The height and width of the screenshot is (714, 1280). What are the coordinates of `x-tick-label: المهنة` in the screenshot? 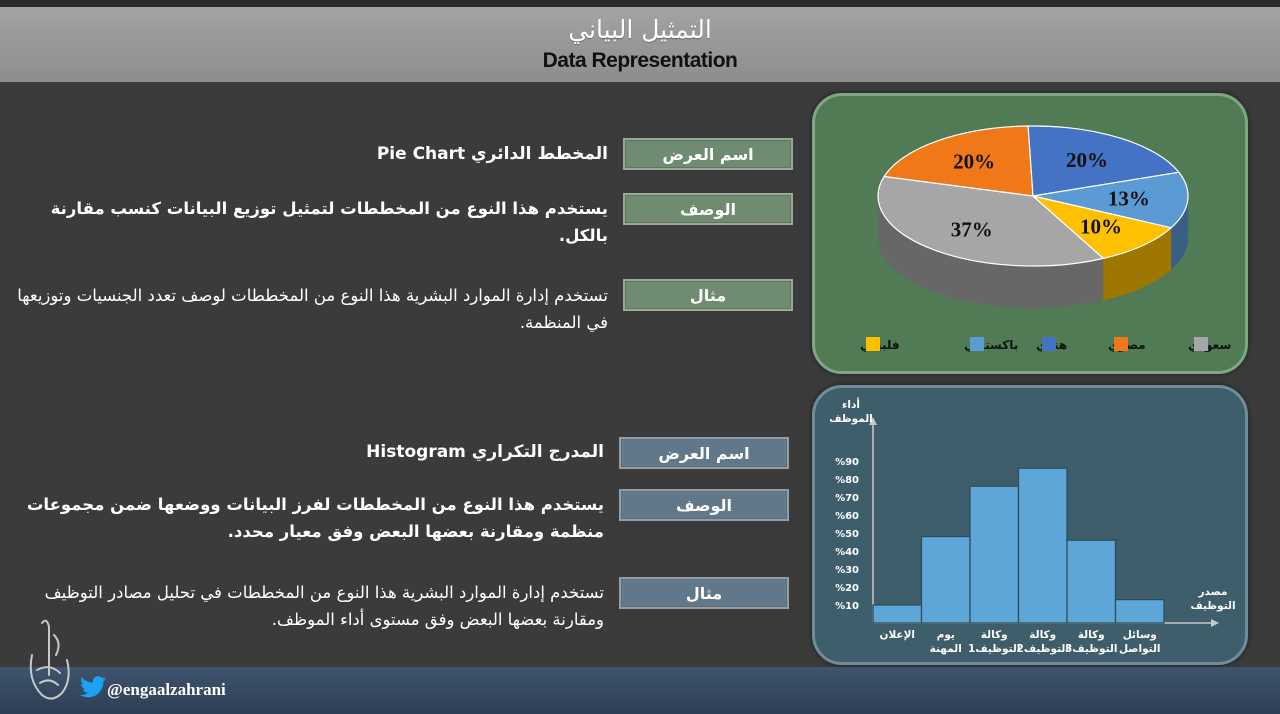 It's located at (946, 649).